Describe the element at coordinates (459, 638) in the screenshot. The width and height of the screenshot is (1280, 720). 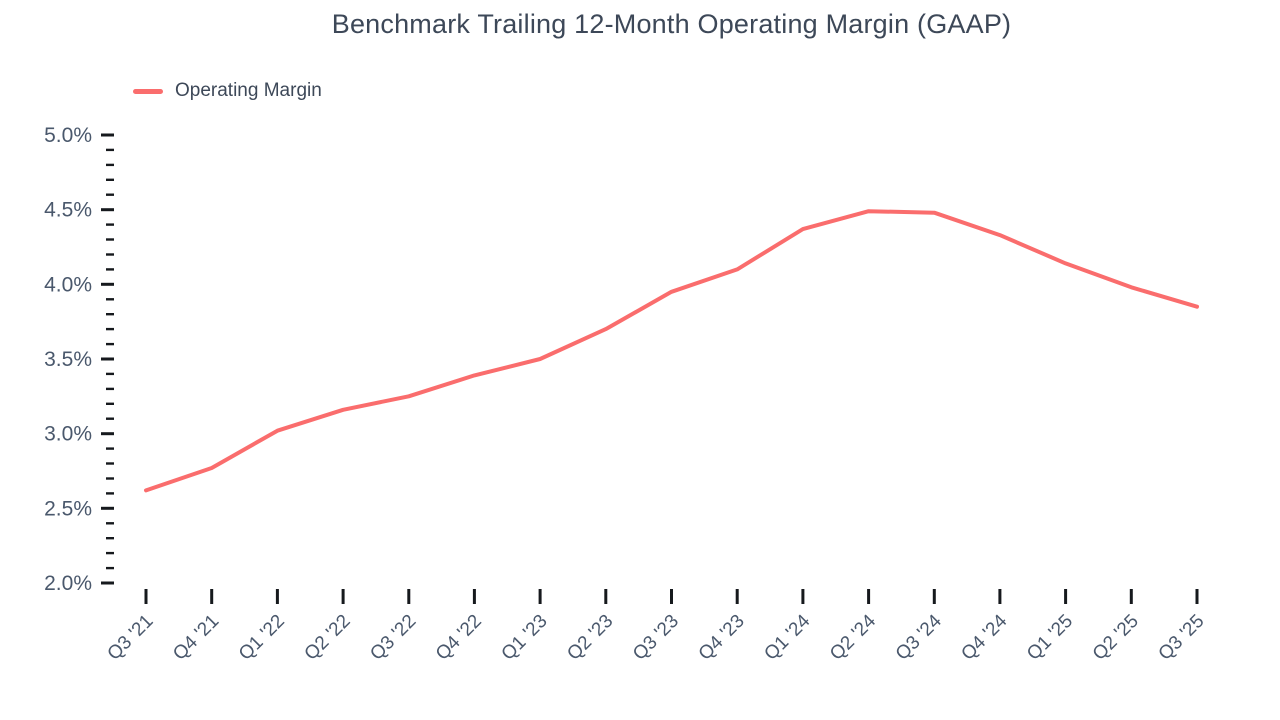
I see `x-axis-label: Q4 '22` at that location.